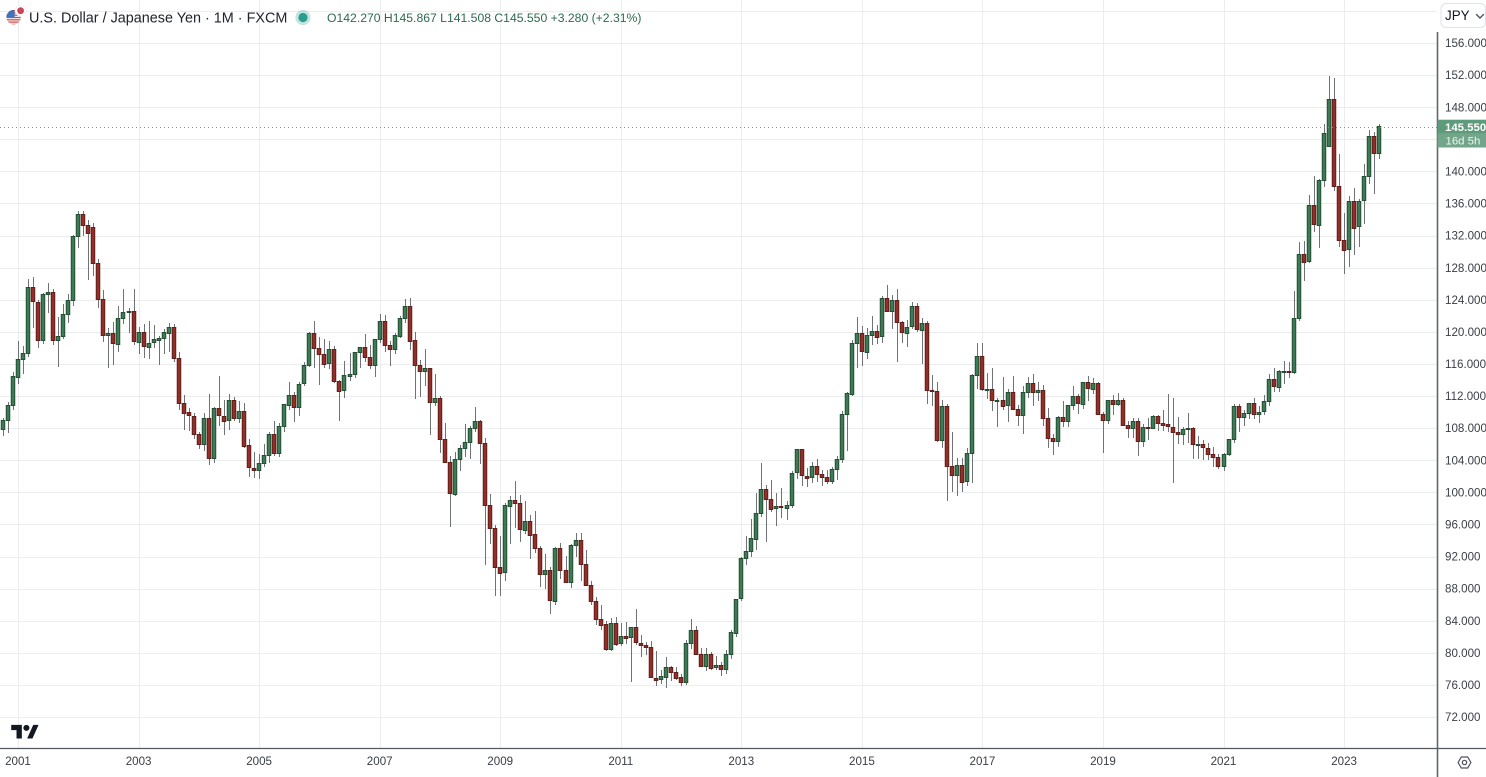  I want to click on svg-text: 124.000, so click(1465, 300).